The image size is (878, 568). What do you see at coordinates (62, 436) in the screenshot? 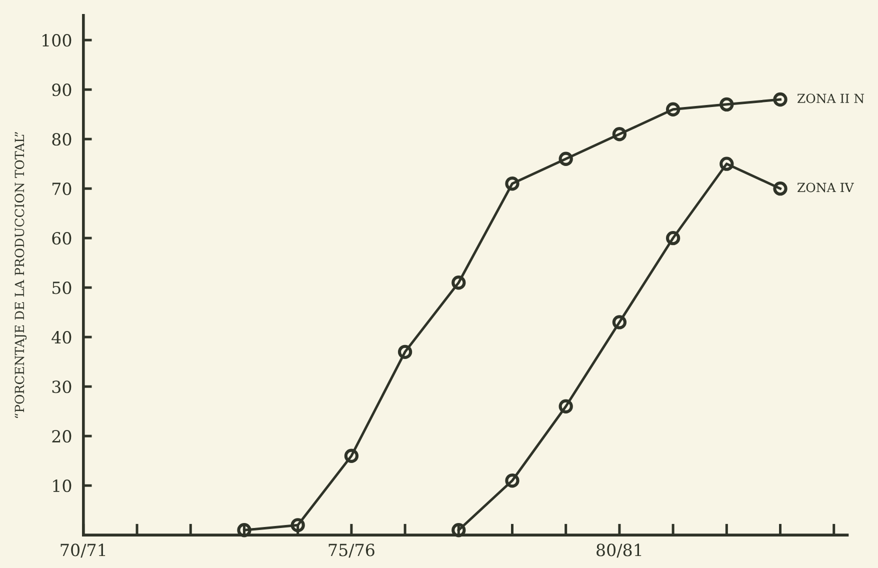
I see `y-tick-label: 20` at bounding box center [62, 436].